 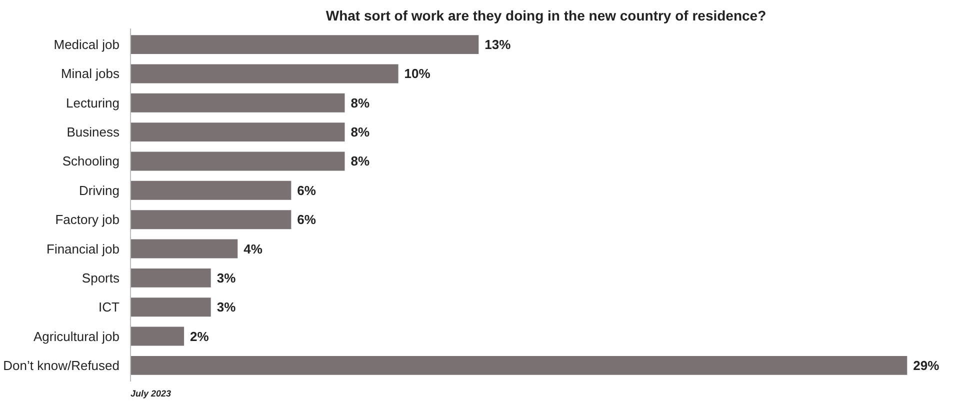 What do you see at coordinates (61, 365) in the screenshot?
I see `y-tick-label: Don’t know/Refused` at bounding box center [61, 365].